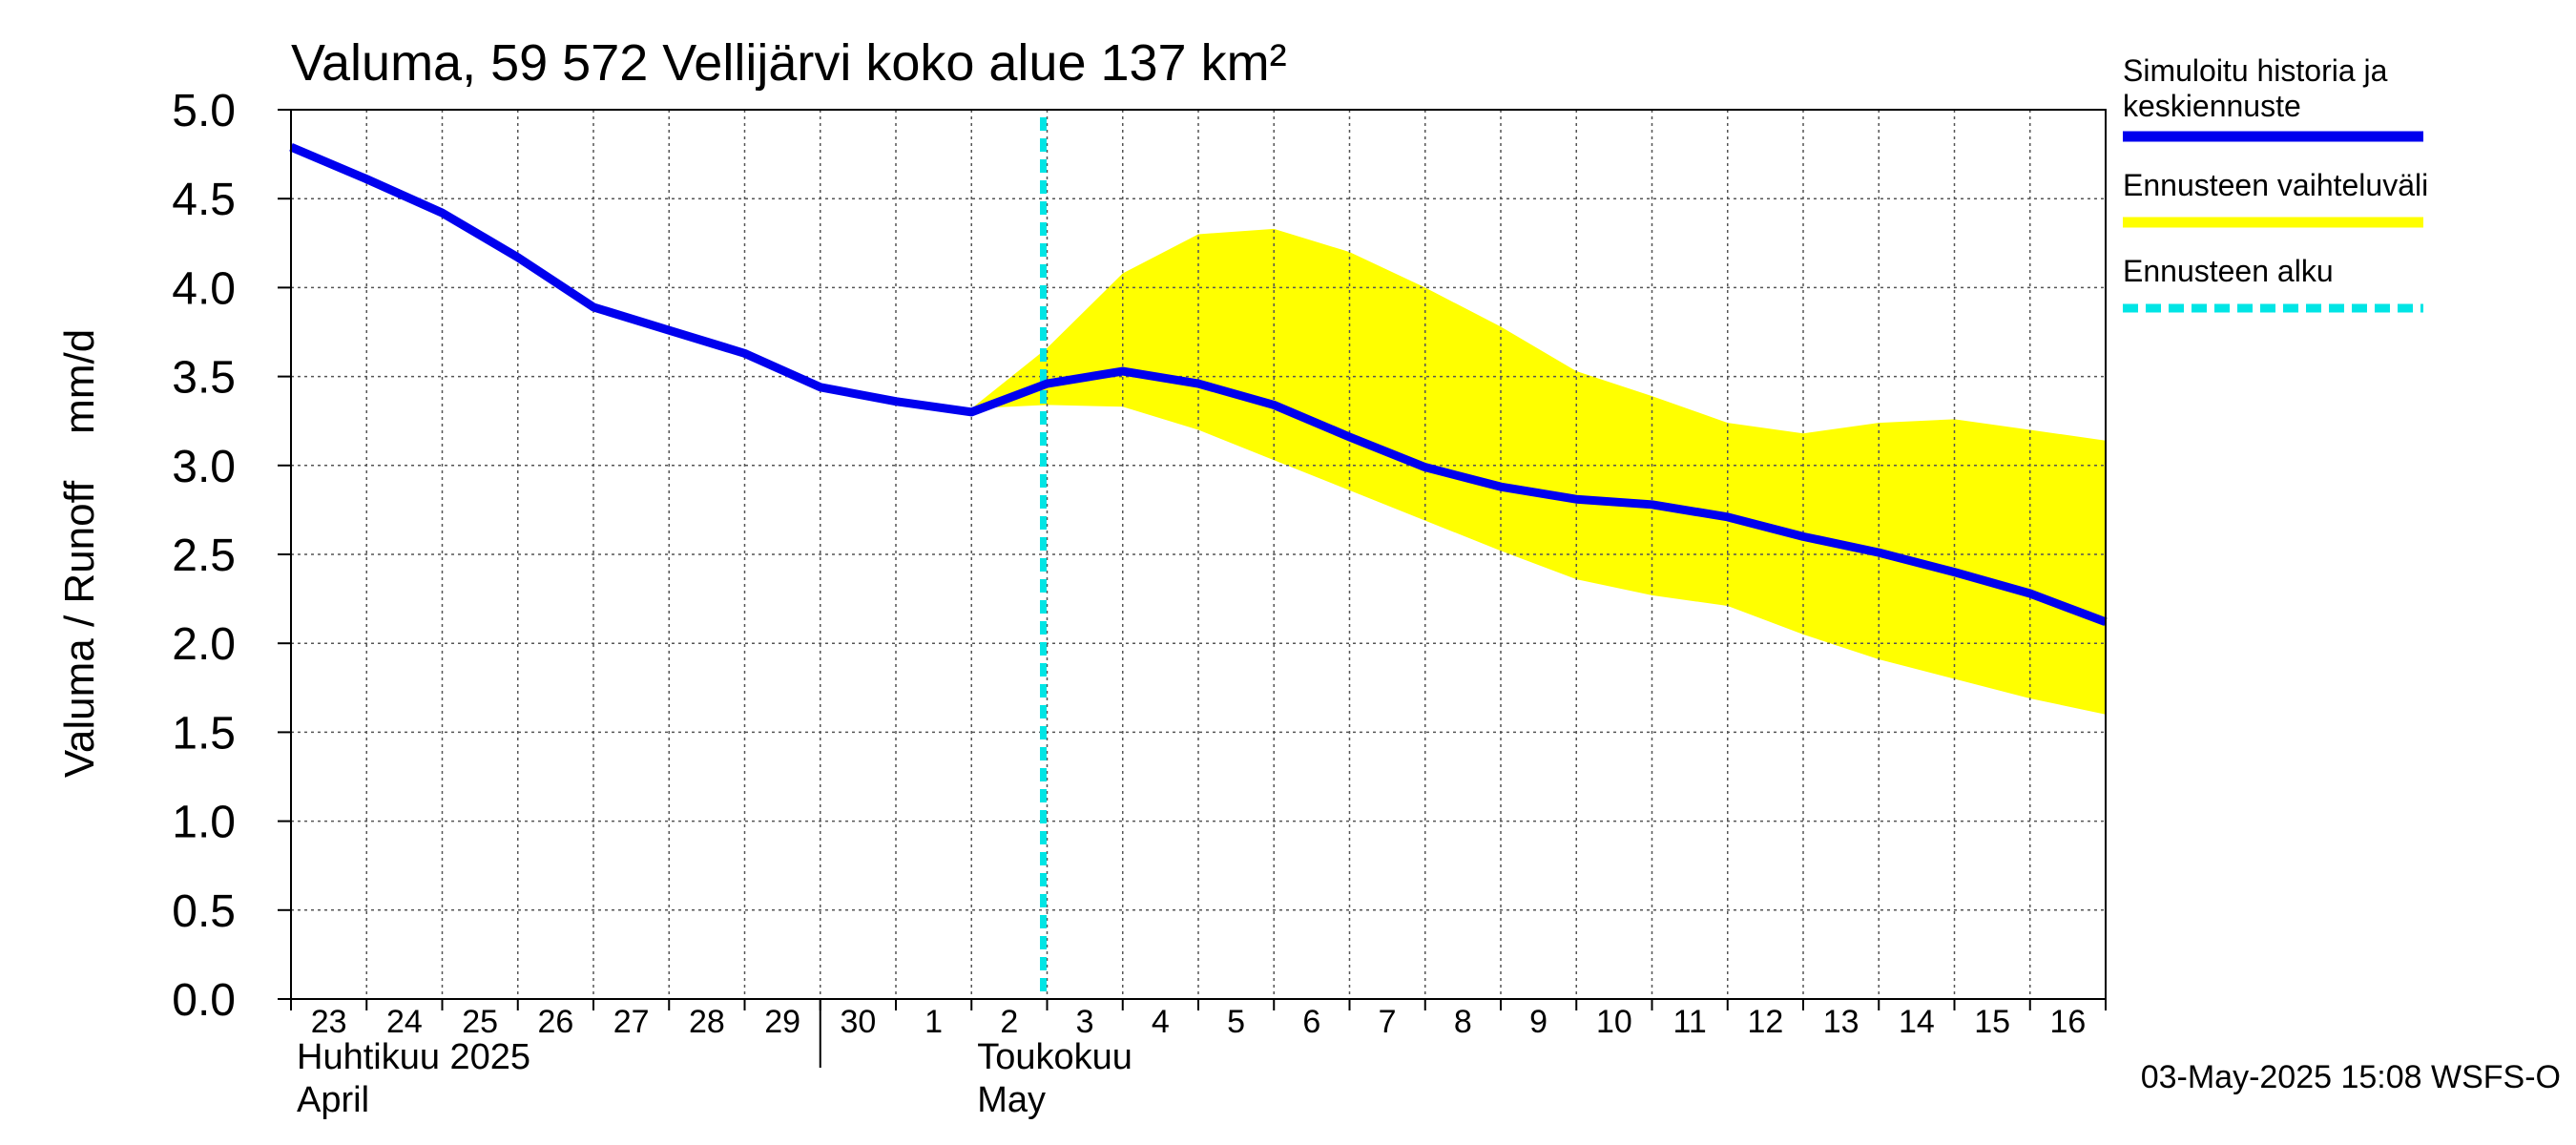 The height and width of the screenshot is (1145, 2576). I want to click on y-tick-label: 2.0, so click(204, 644).